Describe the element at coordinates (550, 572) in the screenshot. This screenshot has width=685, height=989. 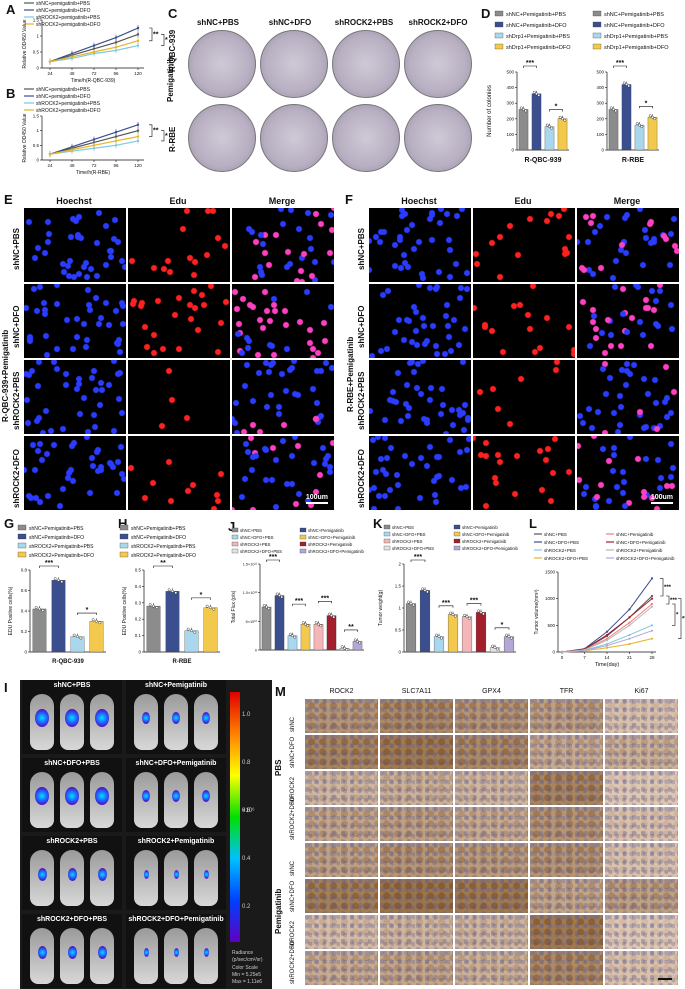
I see `y-tick-label: 1500` at that location.